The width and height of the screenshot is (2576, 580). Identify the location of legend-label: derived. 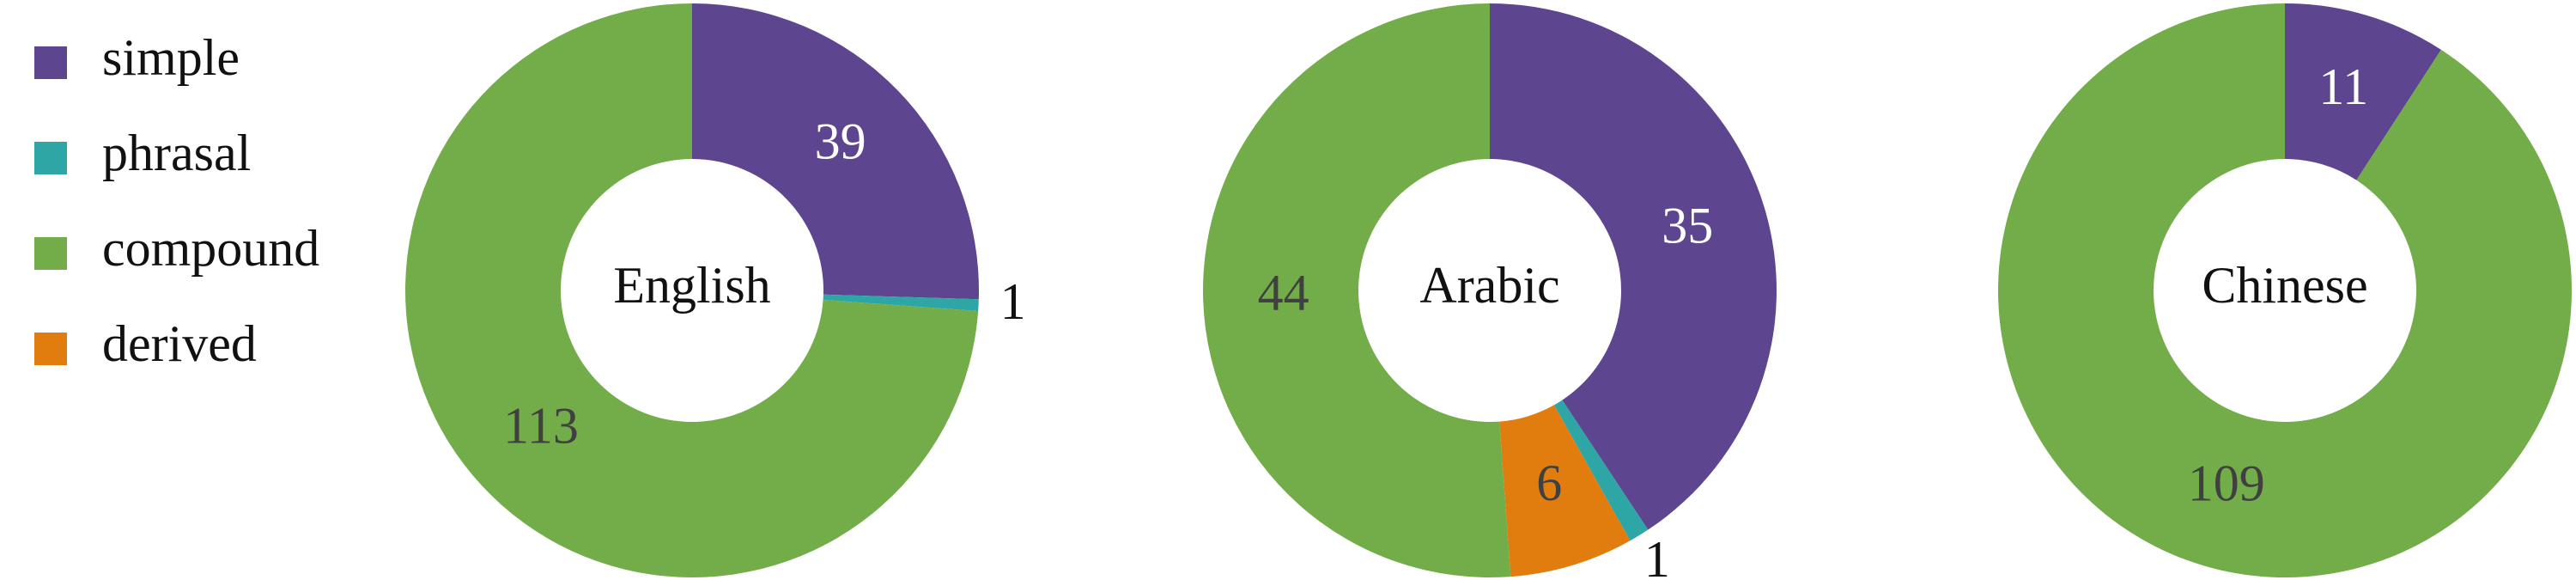
(180, 343).